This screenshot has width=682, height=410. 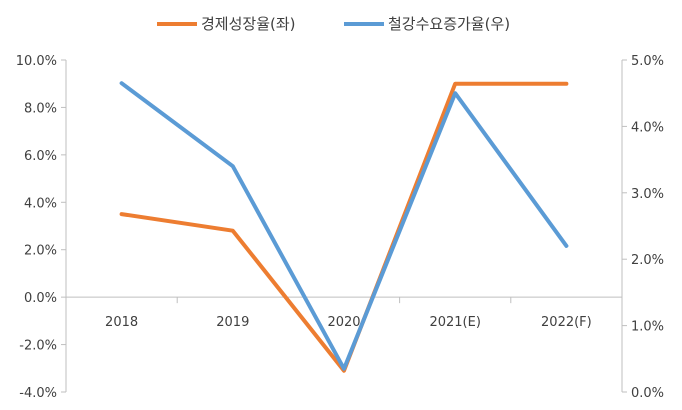 I want to click on left-tick-label: -4.0%, so click(x=38, y=393).